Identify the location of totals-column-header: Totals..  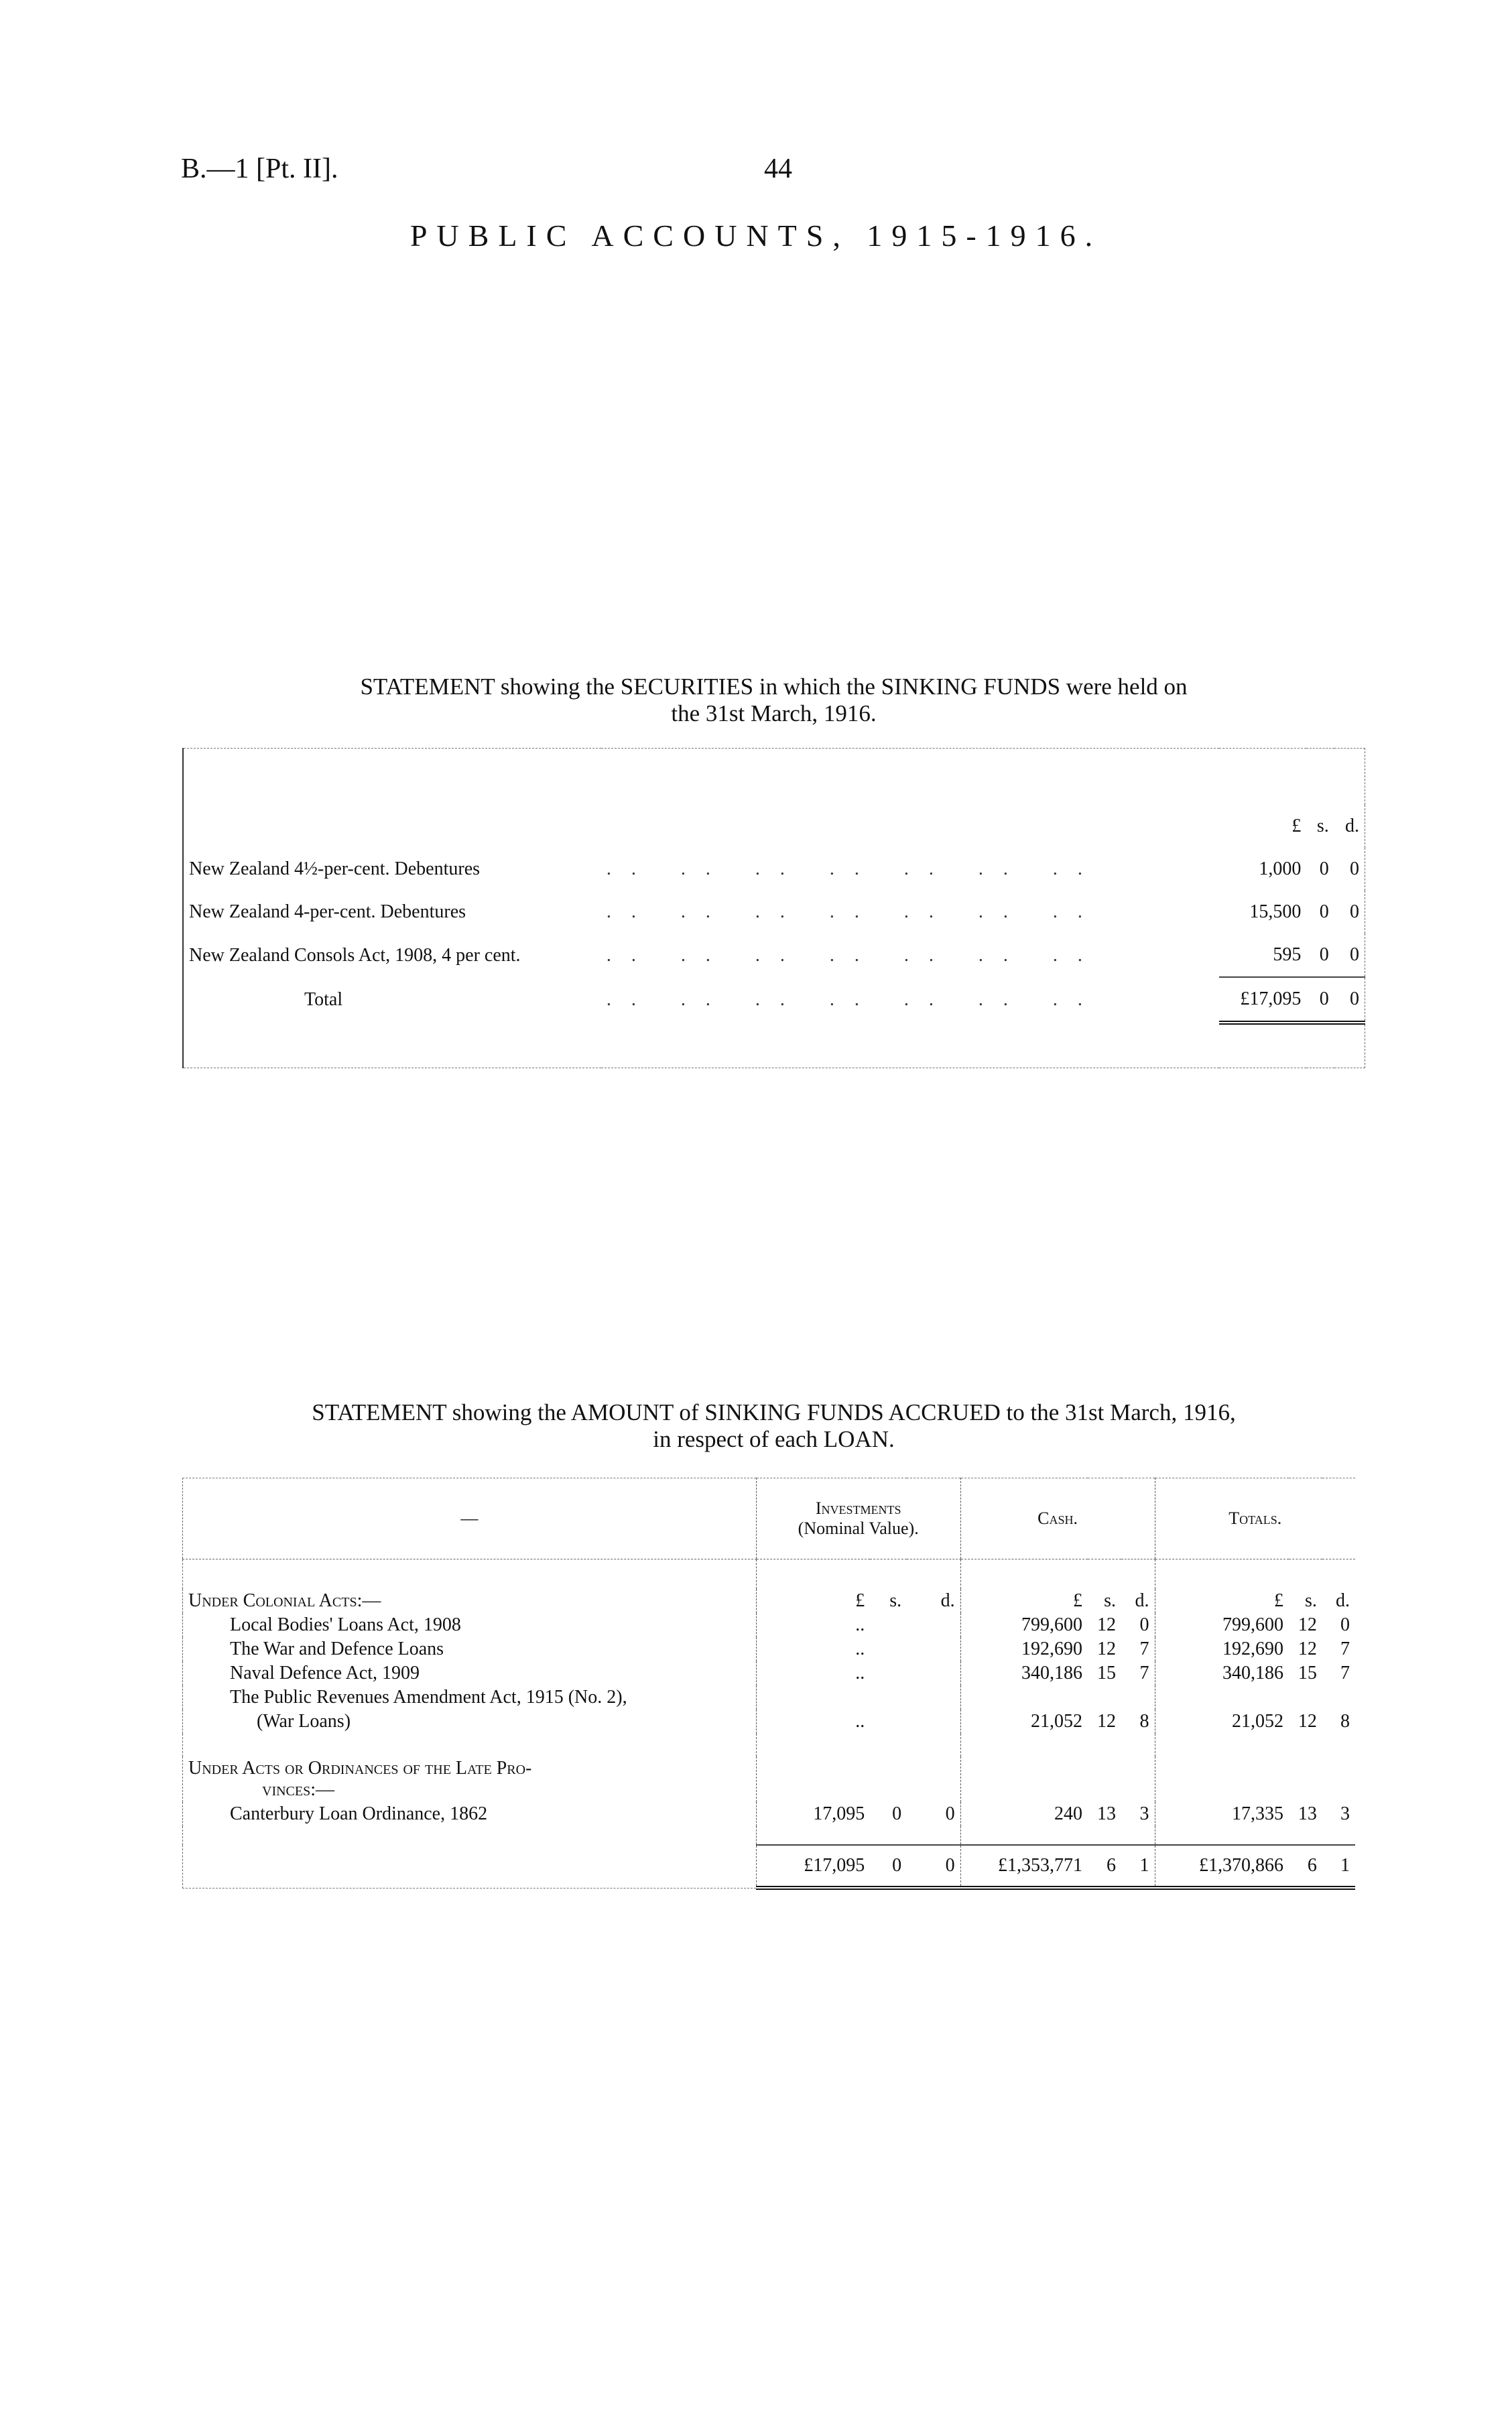
(1254, 1519).